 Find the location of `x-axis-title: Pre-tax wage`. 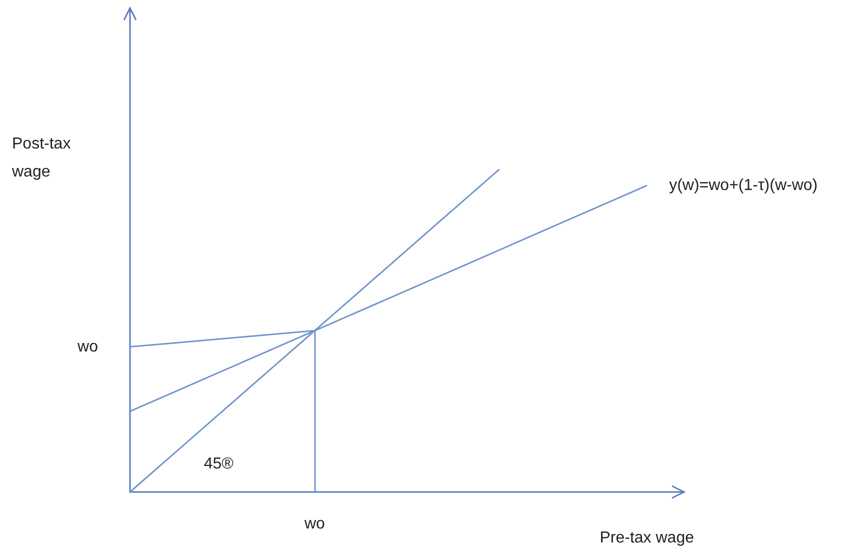

x-axis-title: Pre-tax wage is located at coordinates (647, 538).